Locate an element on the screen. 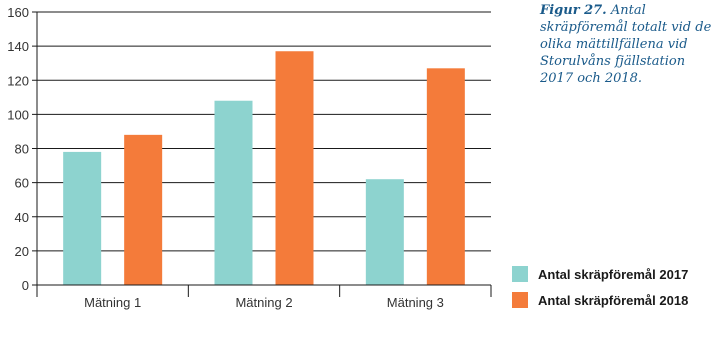 The height and width of the screenshot is (340, 717). legend-swatch-2018 is located at coordinates (520, 300).